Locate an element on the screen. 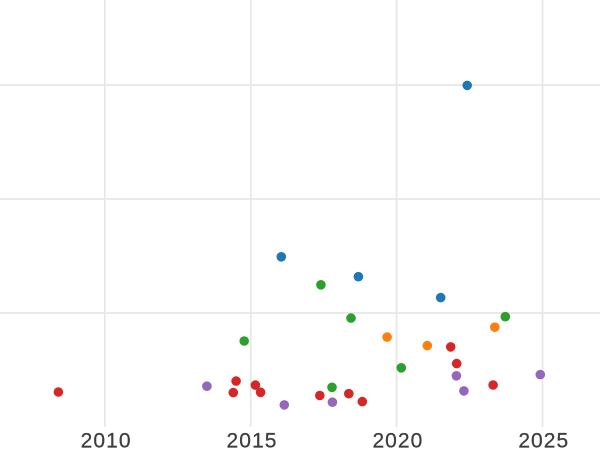 This screenshot has height=450, width=600. svg-text: 2015 is located at coordinates (252, 440).